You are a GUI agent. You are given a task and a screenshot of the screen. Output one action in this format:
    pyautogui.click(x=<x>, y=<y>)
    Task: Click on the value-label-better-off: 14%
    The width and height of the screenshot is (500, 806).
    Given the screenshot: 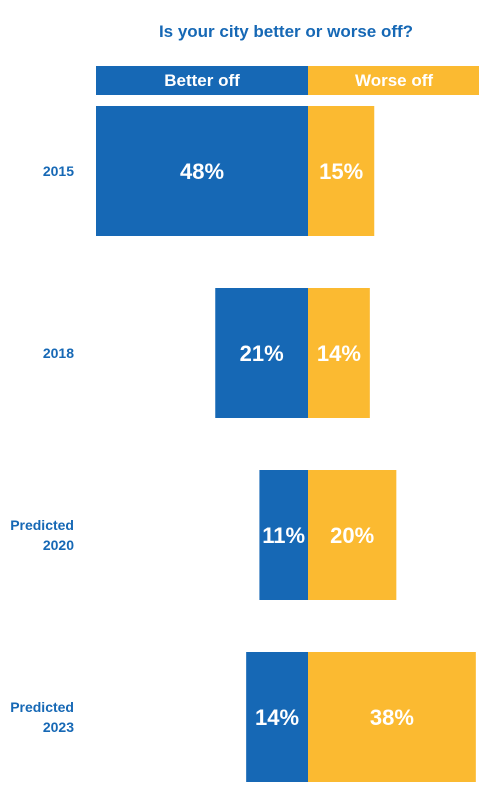 What is the action you would take?
    pyautogui.click(x=277, y=717)
    